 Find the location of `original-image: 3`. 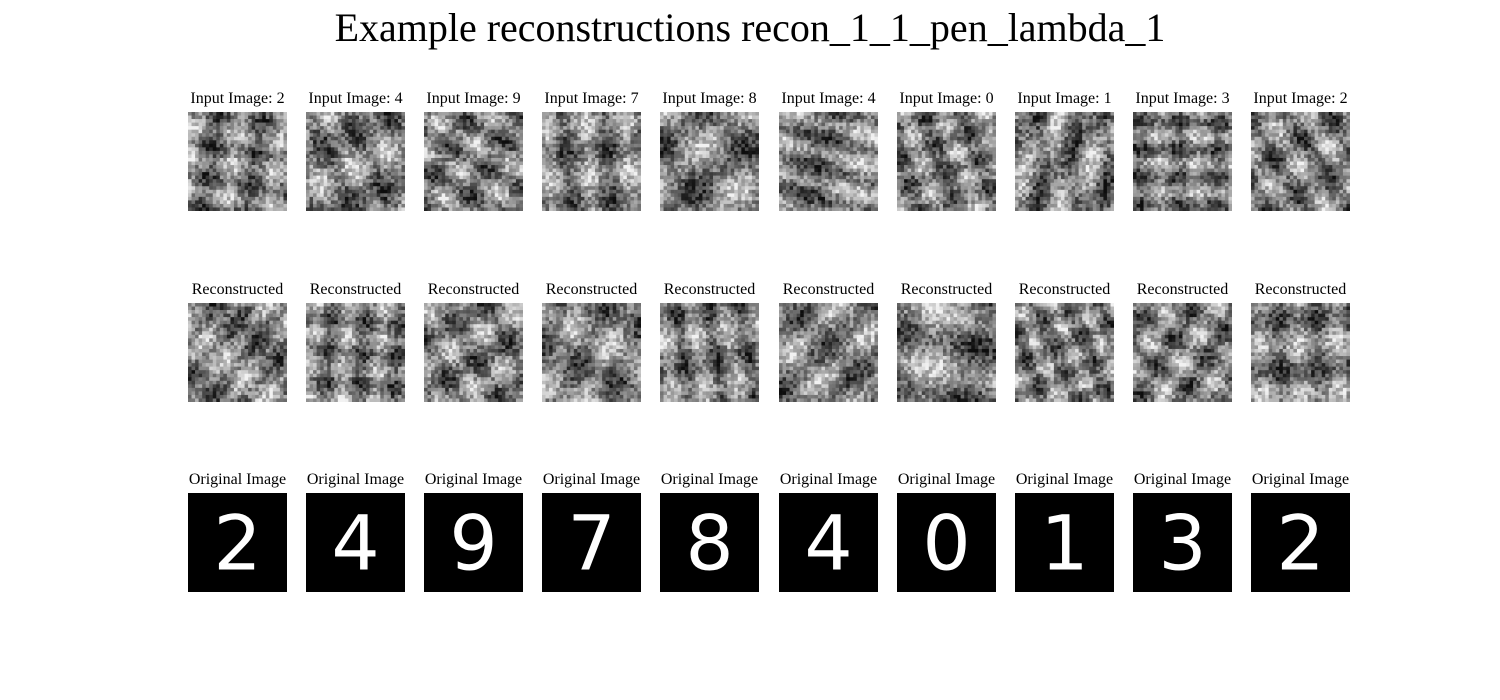

original-image: 3 is located at coordinates (1182, 542).